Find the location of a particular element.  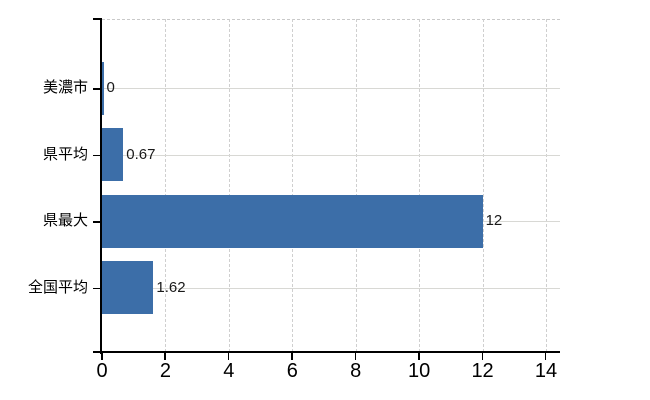

bar-value-label: 0 is located at coordinates (110, 87).